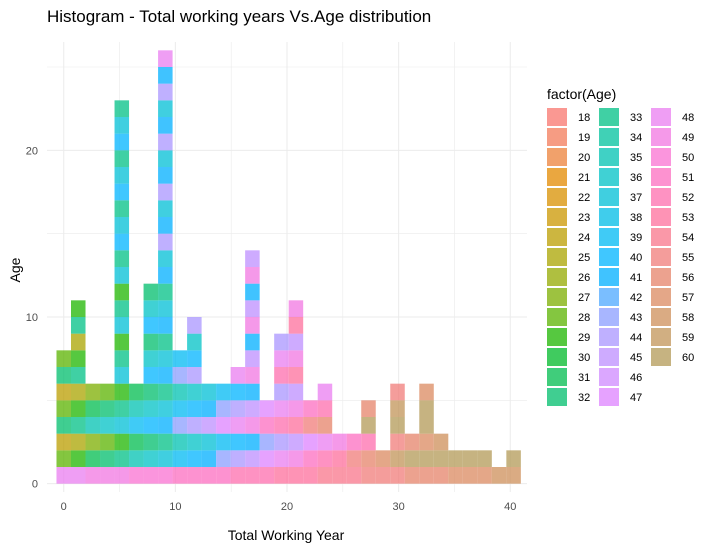 The image size is (710, 550). I want to click on x-tick-label: 20, so click(287, 507).